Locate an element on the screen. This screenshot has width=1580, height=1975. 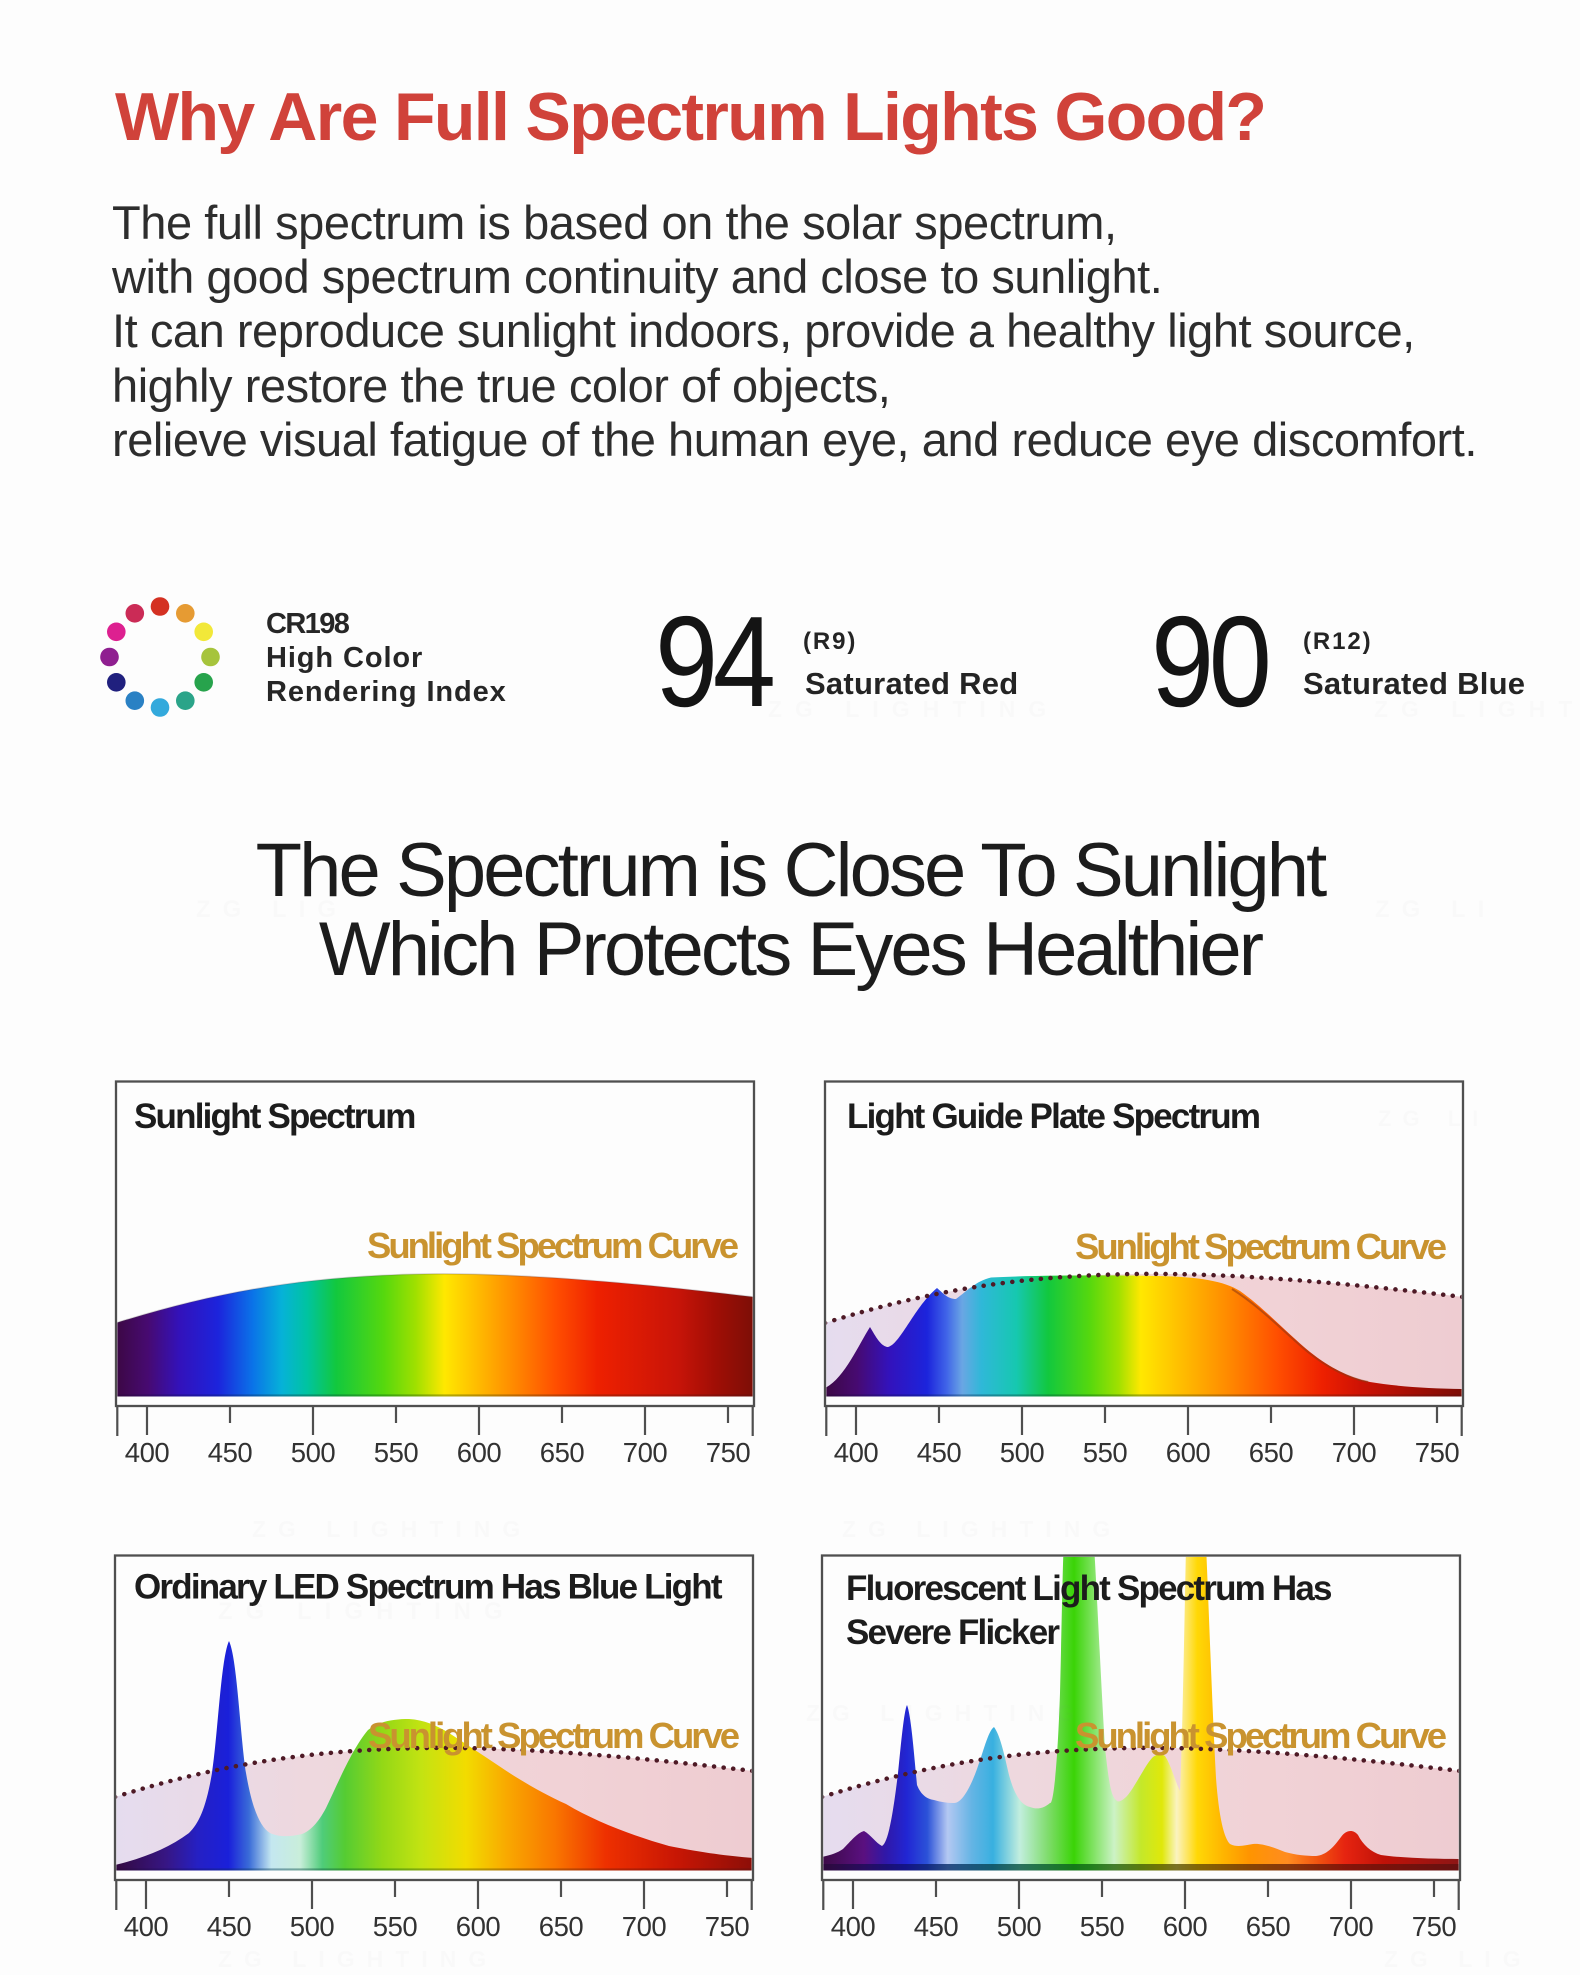
svg-text: Light Guide Plate Spectrum is located at coordinates (1053, 1116).